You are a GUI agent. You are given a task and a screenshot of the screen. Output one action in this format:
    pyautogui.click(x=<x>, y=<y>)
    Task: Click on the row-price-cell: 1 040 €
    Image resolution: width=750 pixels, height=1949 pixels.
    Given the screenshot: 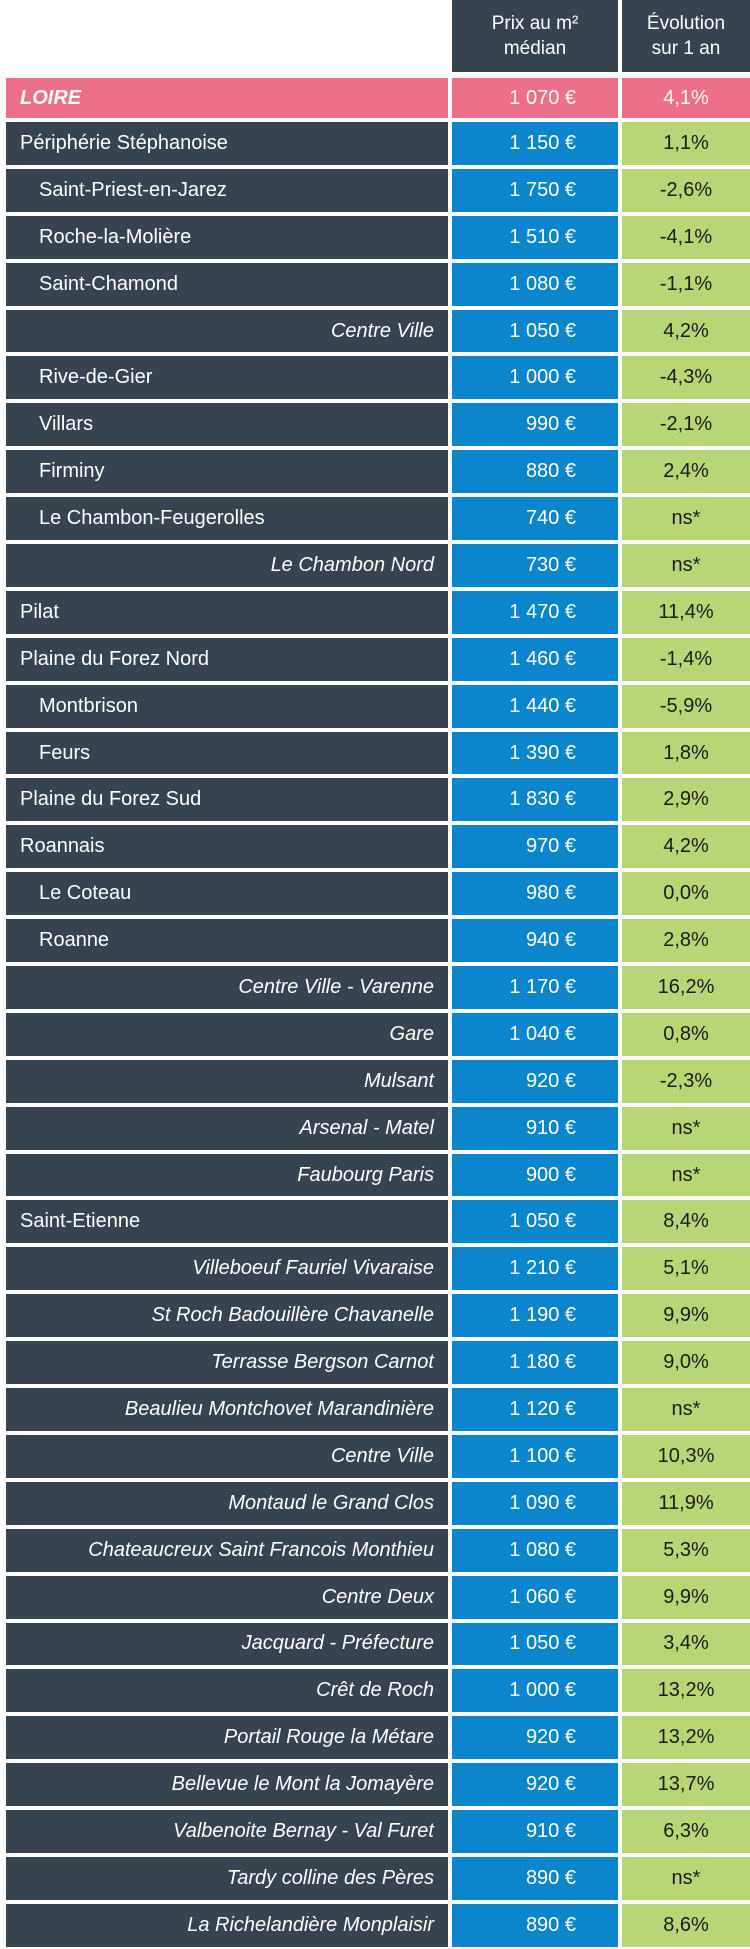 What is the action you would take?
    pyautogui.click(x=535, y=1034)
    